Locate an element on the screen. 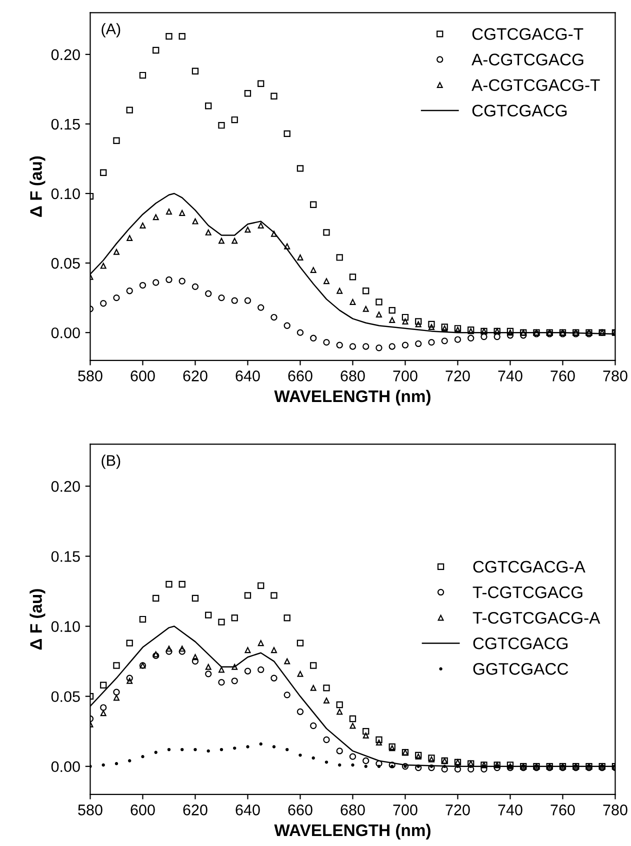  legend-label: A-CGTCGACG is located at coordinates (528, 60).